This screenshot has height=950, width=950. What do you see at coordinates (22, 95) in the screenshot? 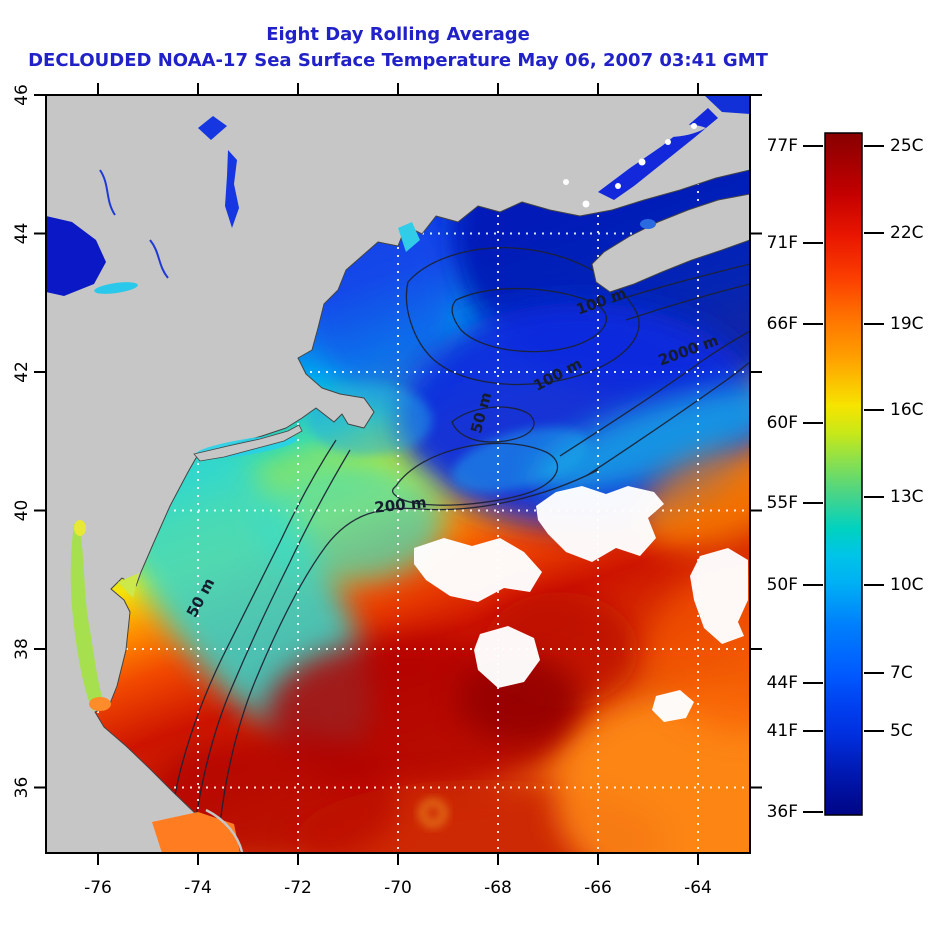
I see `y-tick-label-46: 46` at bounding box center [22, 95].